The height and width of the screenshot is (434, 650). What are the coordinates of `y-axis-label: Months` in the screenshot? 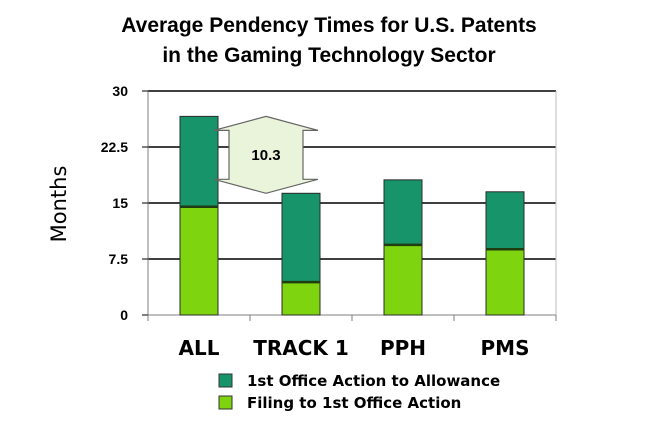 It's located at (59, 204).